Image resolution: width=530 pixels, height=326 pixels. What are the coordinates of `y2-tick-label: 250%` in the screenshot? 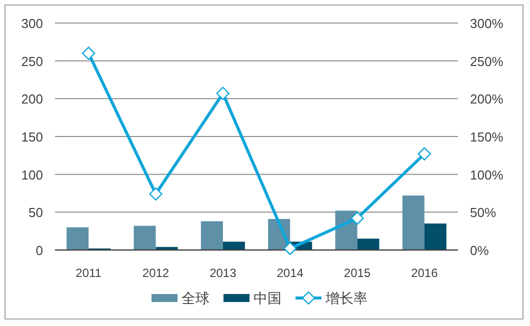 It's located at (487, 61).